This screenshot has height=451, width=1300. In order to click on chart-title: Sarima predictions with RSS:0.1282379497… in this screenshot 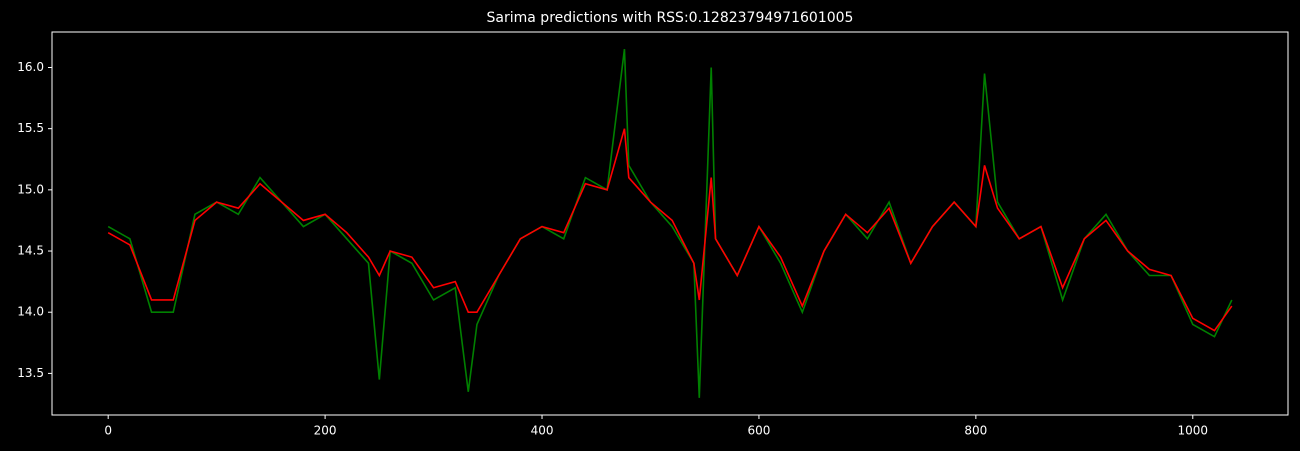, I will do `click(670, 18)`.